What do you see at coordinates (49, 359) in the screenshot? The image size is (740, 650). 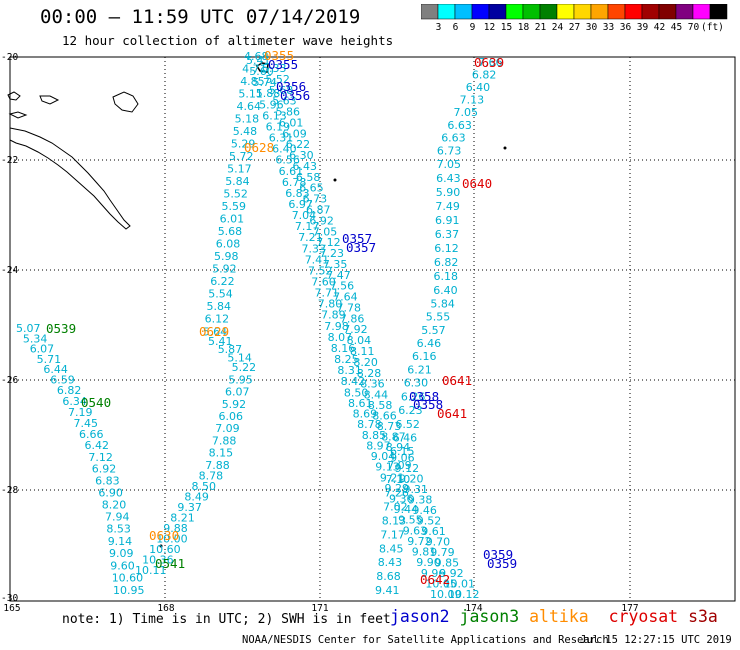 I see `swh-value: 5.71` at bounding box center [49, 359].